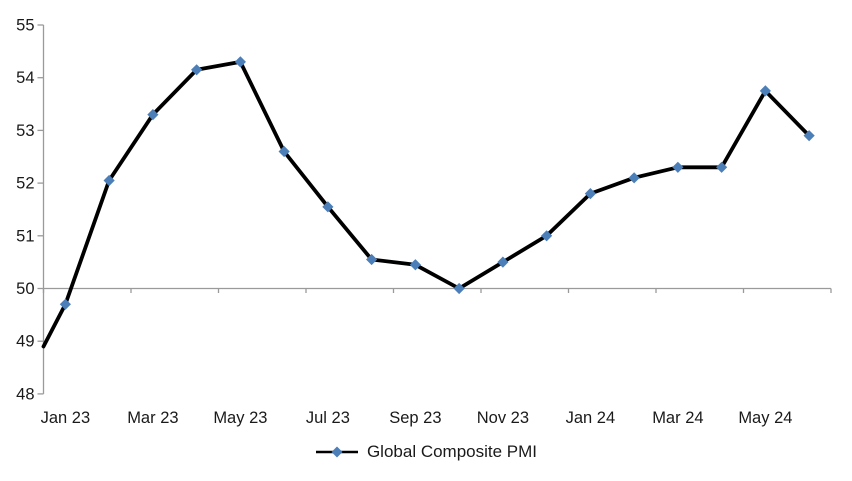 This screenshot has width=852, height=481. Describe the element at coordinates (25, 131) in the screenshot. I see `y-tick-label: 53` at that location.